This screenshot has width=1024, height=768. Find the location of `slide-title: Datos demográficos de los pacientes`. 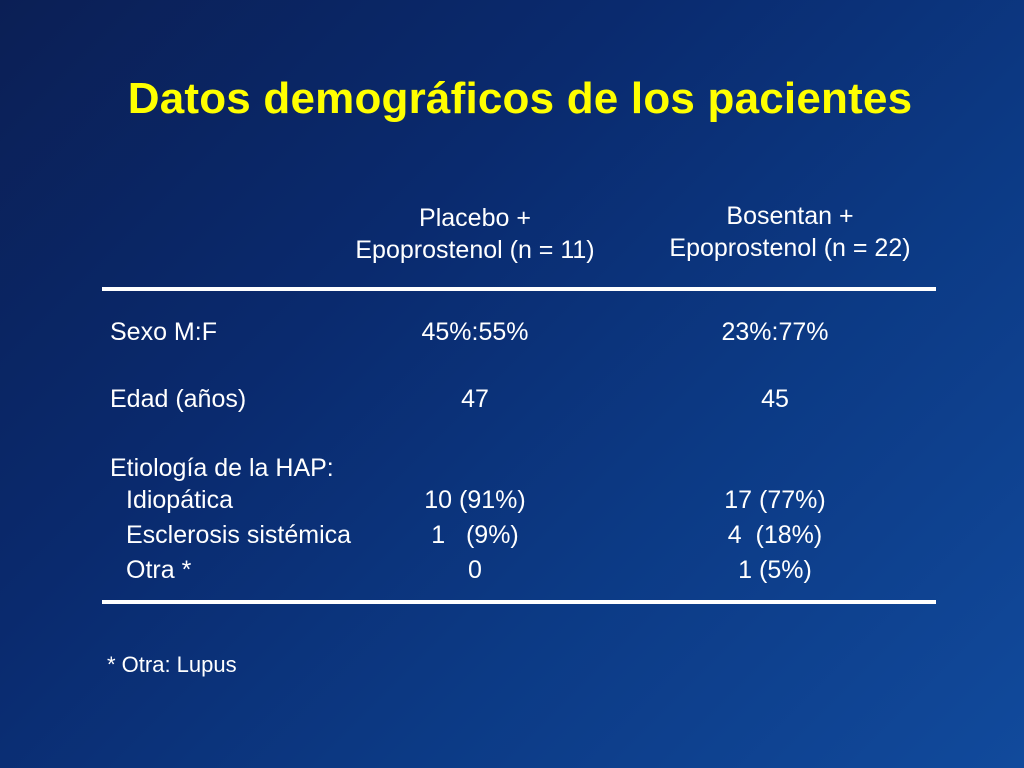

slide-title: Datos demográficos de los pacientes is located at coordinates (520, 98).